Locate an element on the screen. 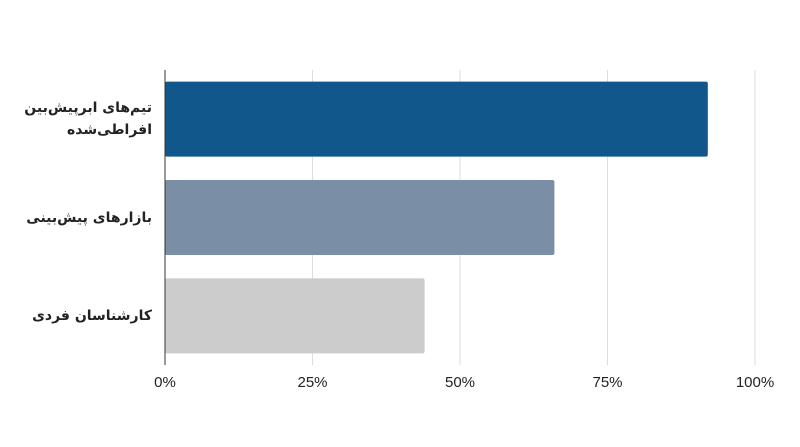 Image resolution: width=800 pixels, height=447 pixels. y-tick-label: بازارهای پیش‌بینی is located at coordinates (89, 217).